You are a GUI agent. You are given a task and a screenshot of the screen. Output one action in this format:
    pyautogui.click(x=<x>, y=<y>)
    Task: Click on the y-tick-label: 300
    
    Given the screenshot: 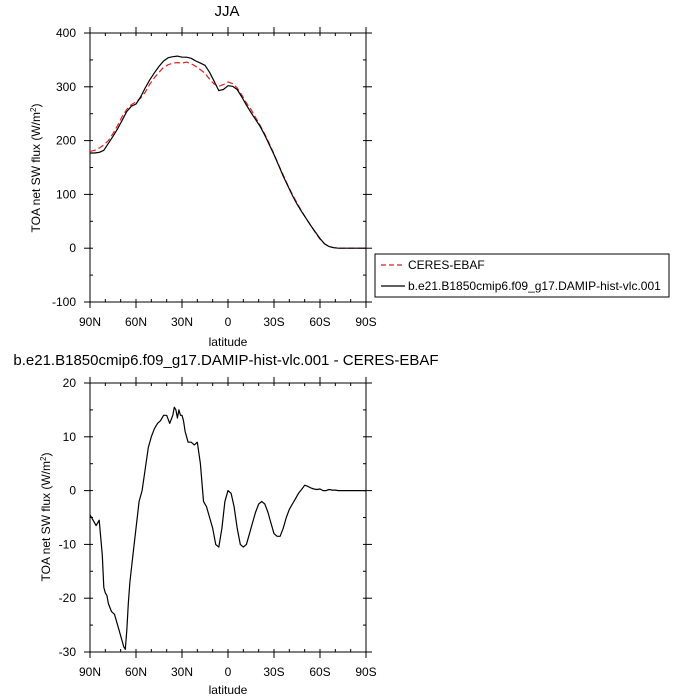 What is the action you would take?
    pyautogui.click(x=66, y=87)
    